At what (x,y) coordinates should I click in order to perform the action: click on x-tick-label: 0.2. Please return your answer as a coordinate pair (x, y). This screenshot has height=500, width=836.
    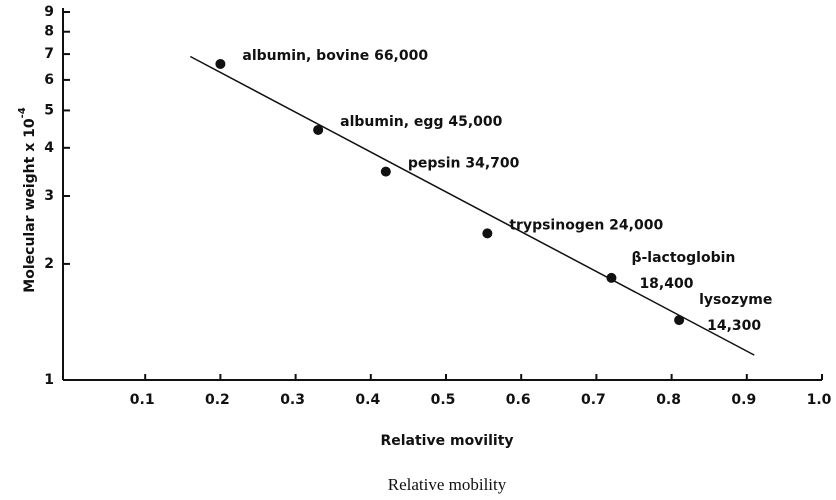
    Looking at the image, I should click on (217, 400).